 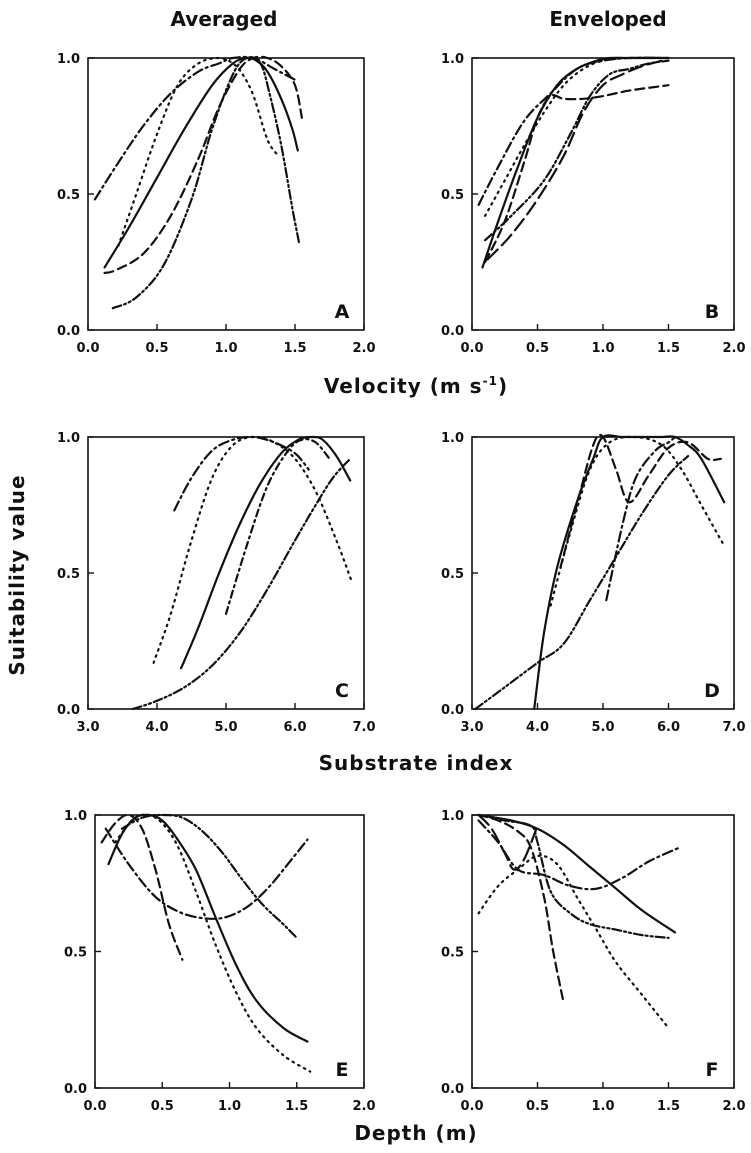 I want to click on panel-e-ytick-label: 0.5, so click(x=75, y=953).